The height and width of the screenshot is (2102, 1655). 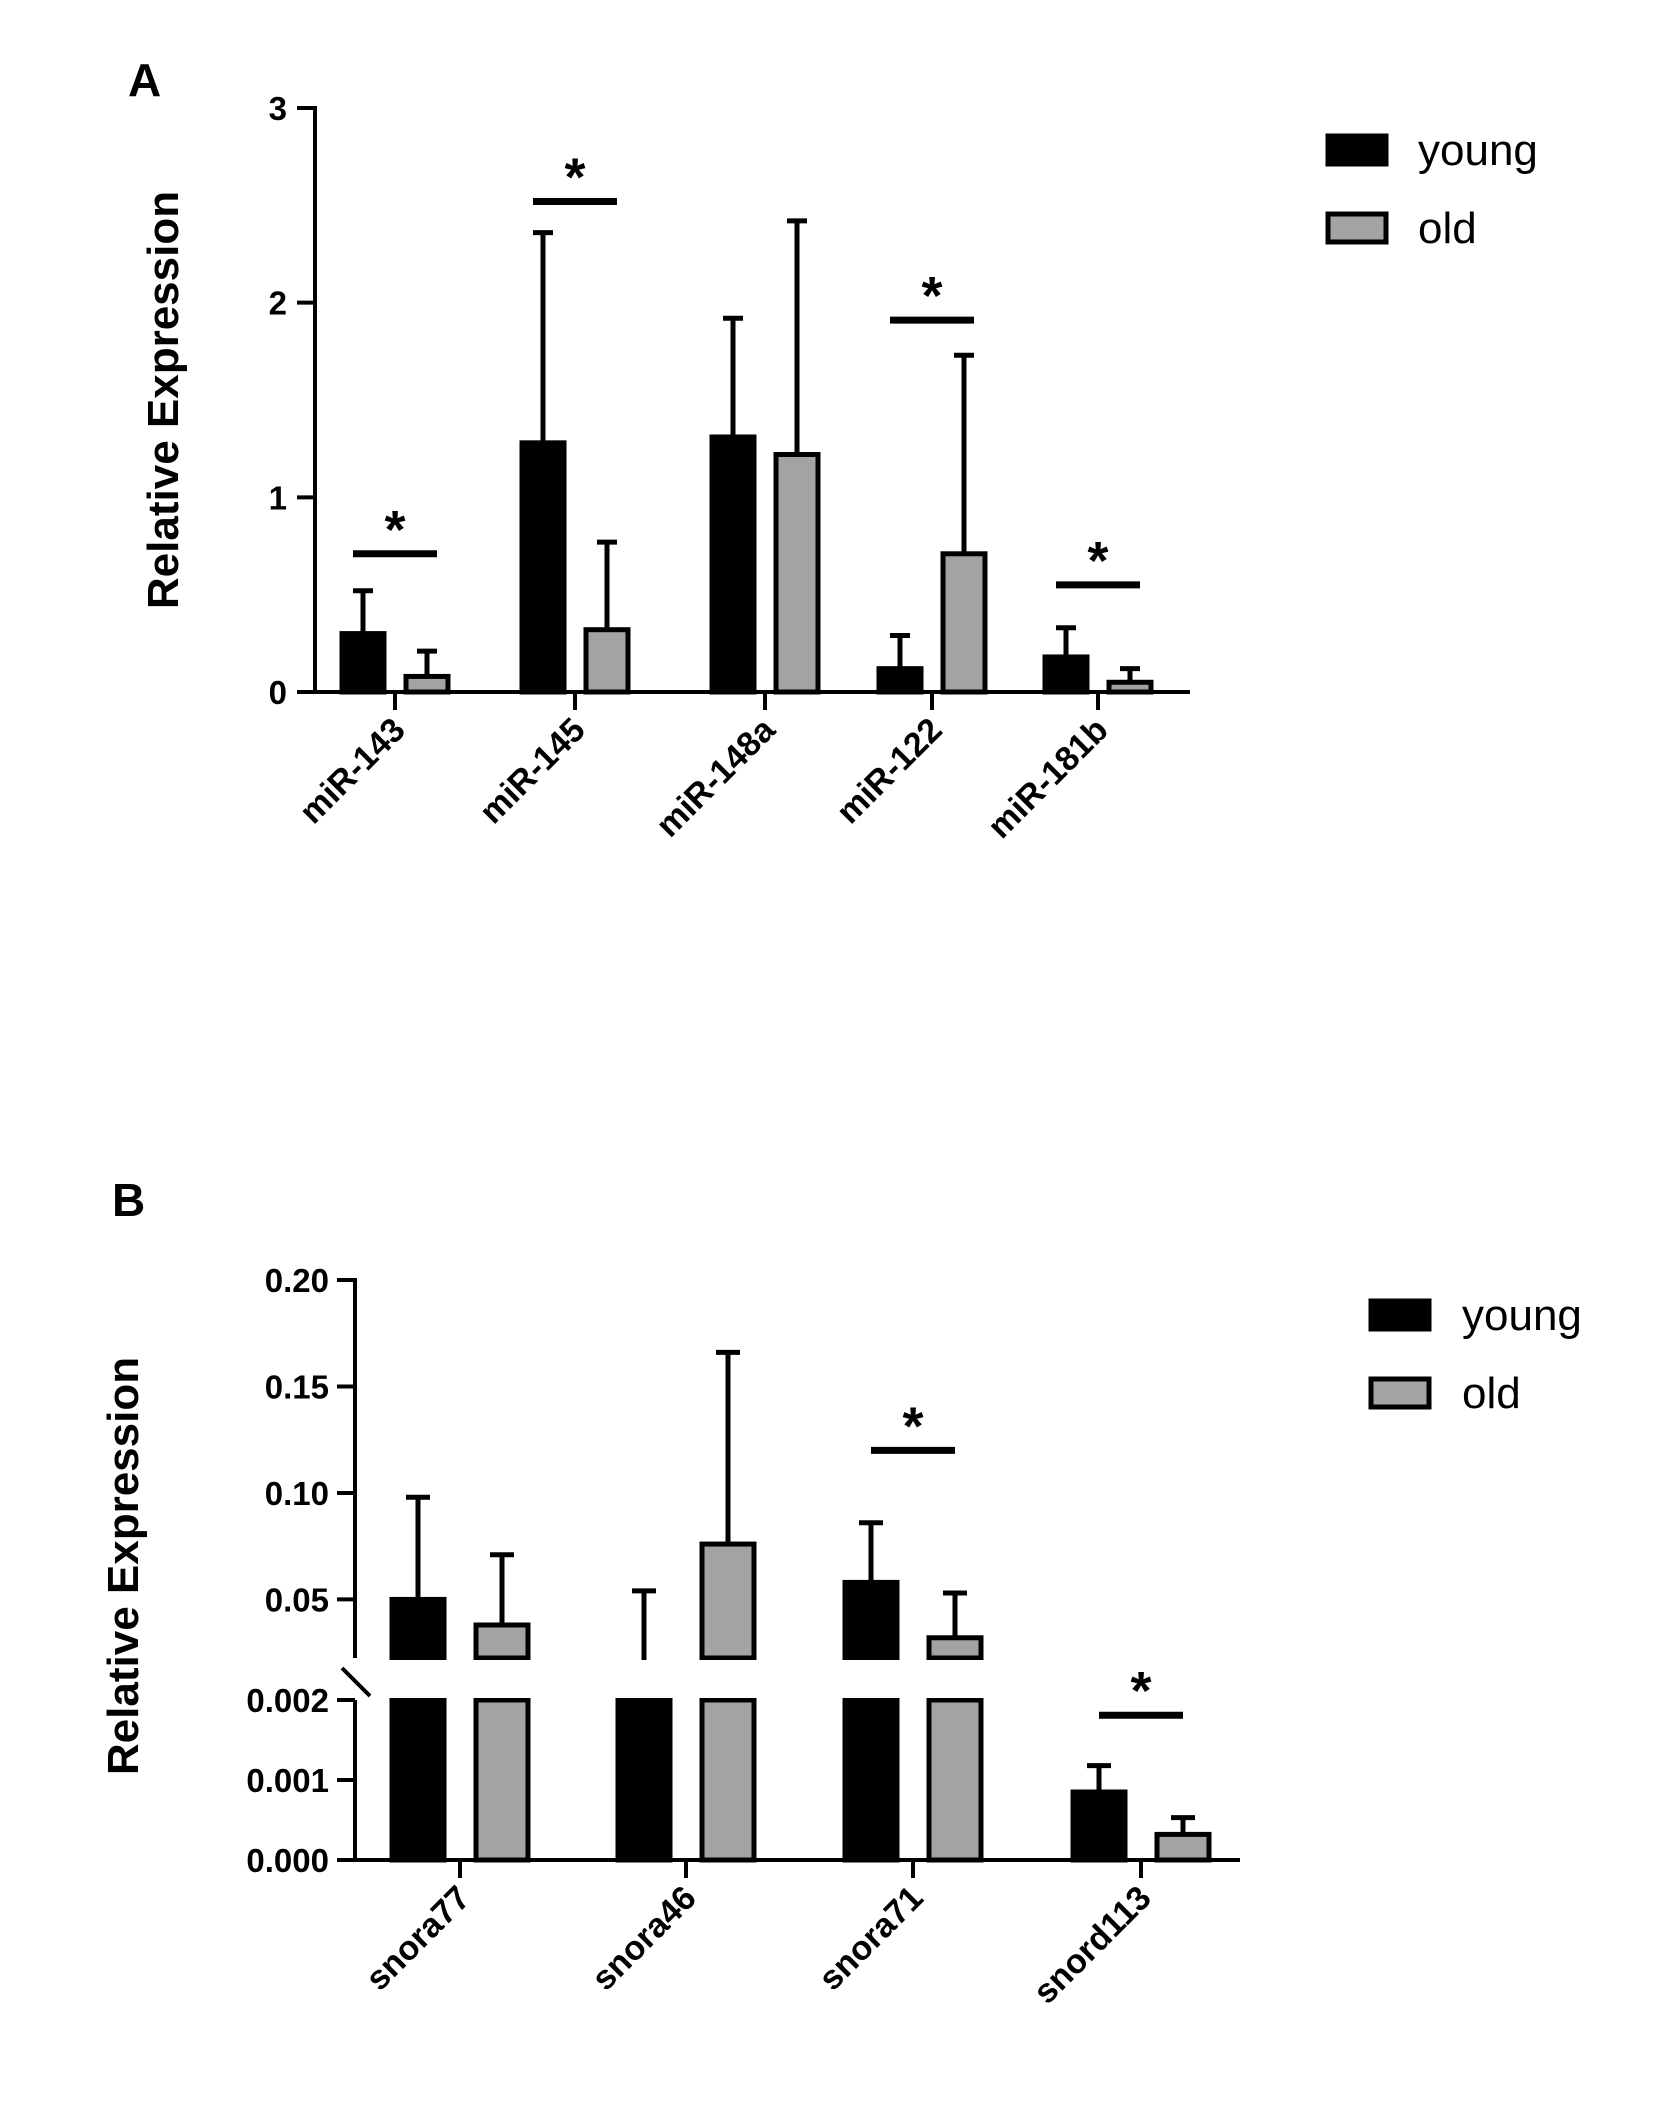 I want to click on significance-star-mir-143: *, so click(x=394, y=530).